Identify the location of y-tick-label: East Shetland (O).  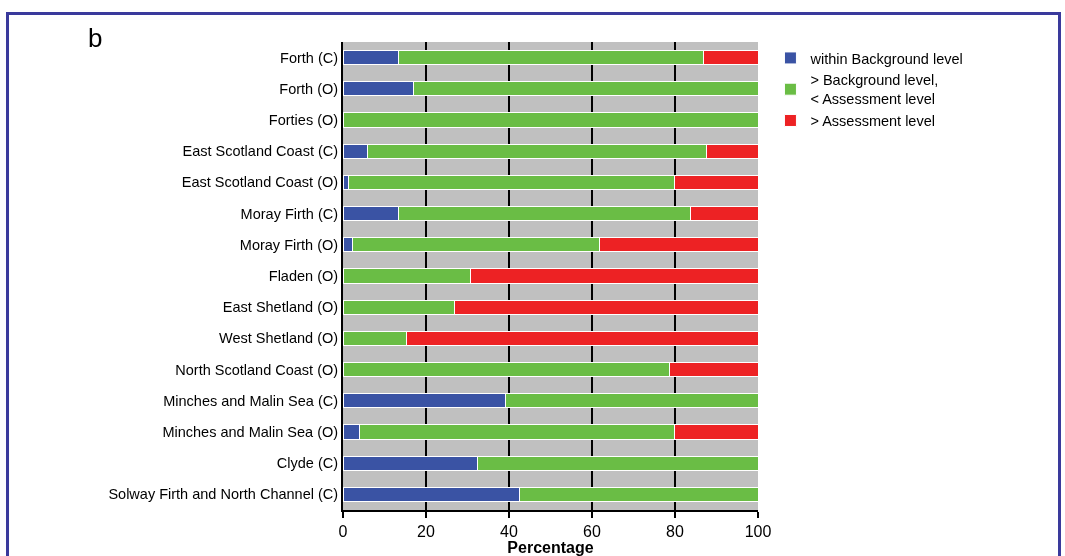
(280, 307).